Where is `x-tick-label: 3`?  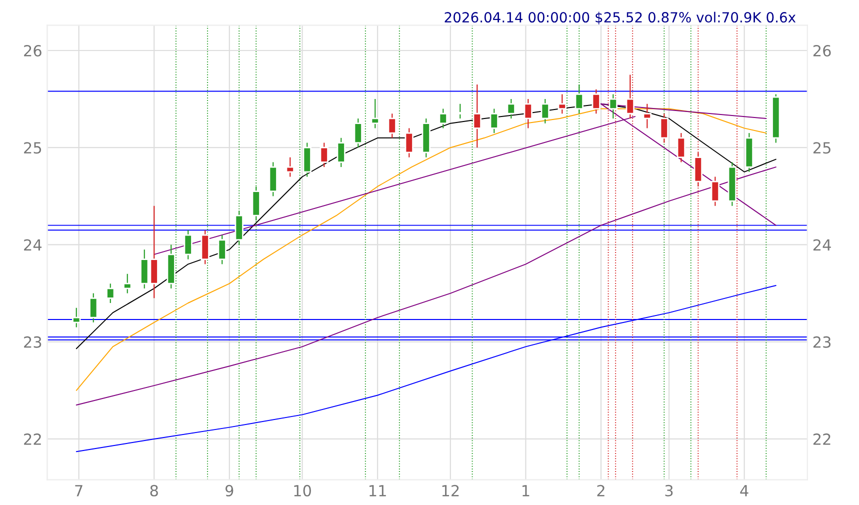
x-tick-label: 3 is located at coordinates (669, 490).